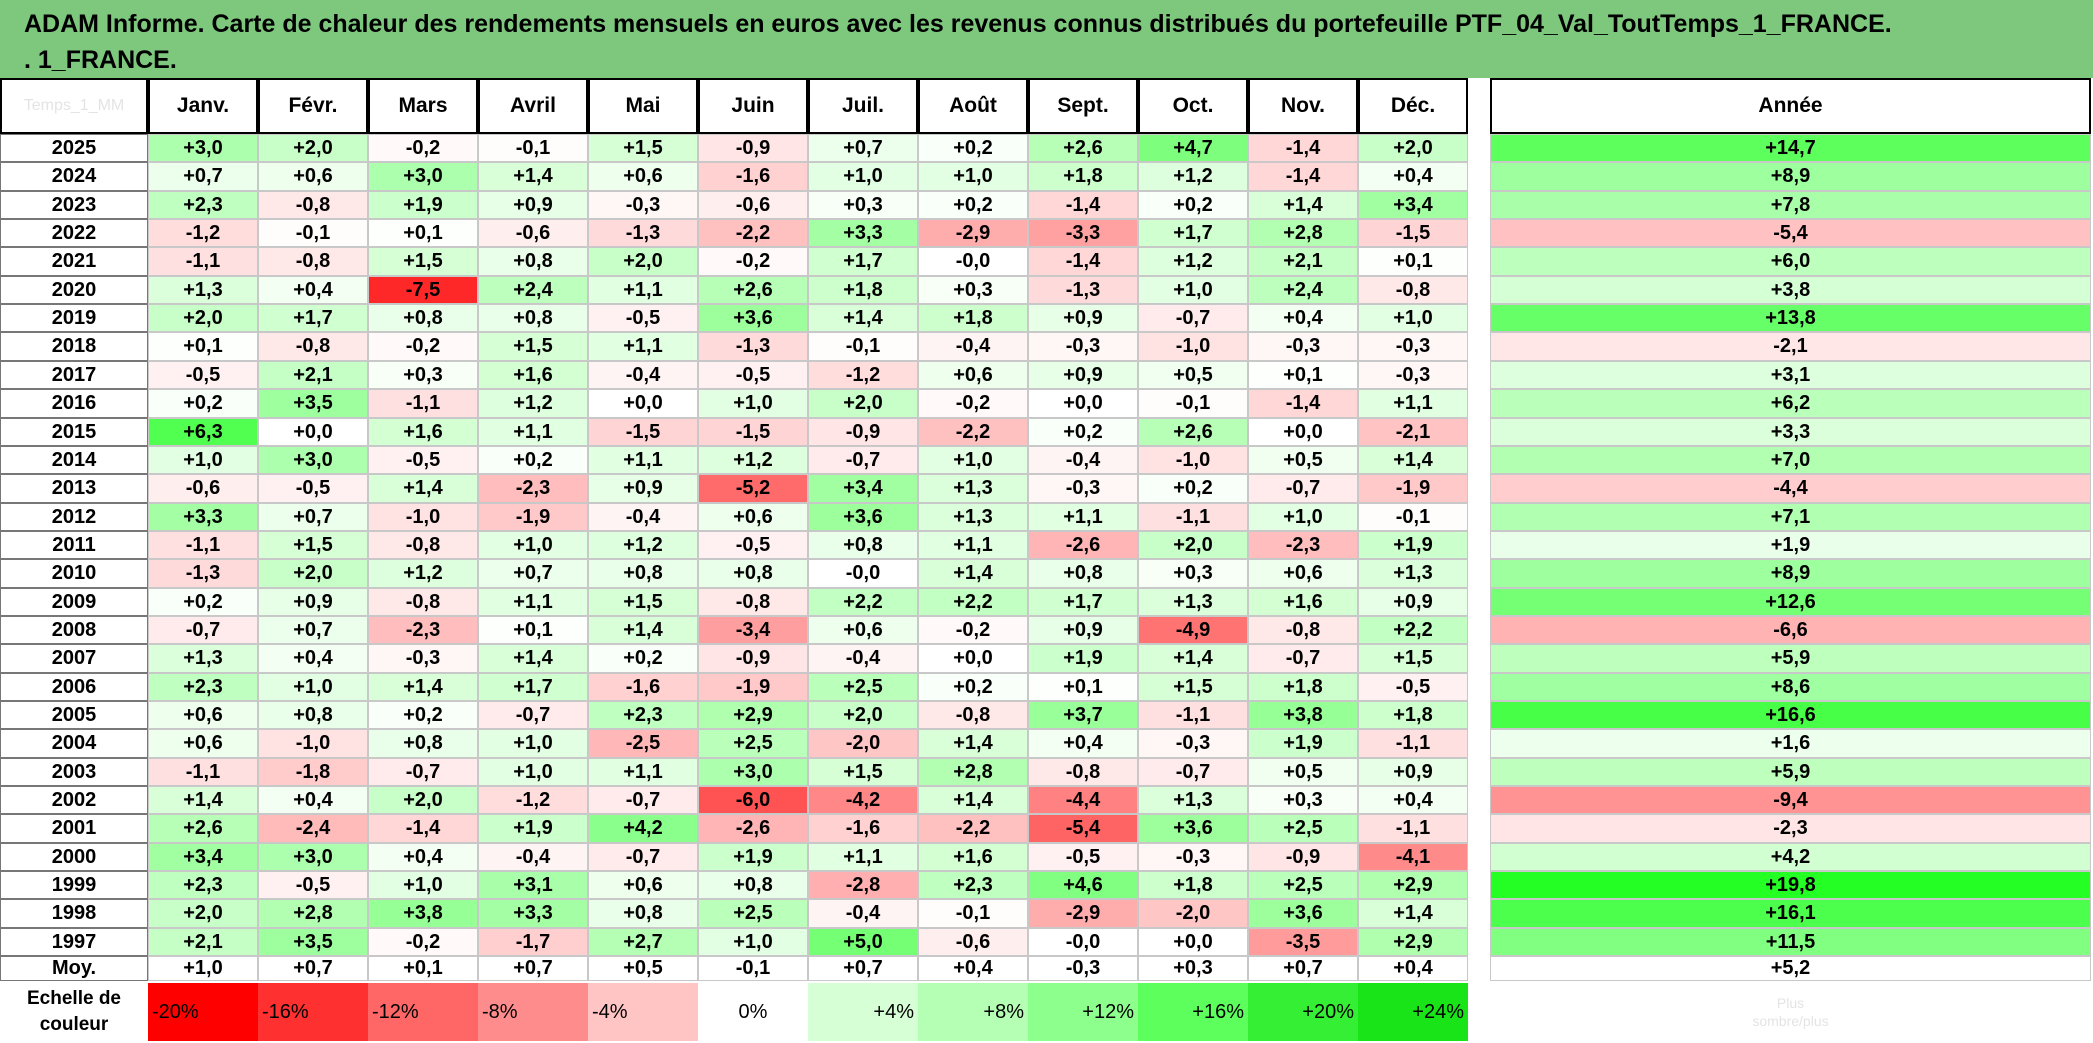 The height and width of the screenshot is (1043, 2093). What do you see at coordinates (973, 1012) in the screenshot?
I see `color-scale-swatch: +8%` at bounding box center [973, 1012].